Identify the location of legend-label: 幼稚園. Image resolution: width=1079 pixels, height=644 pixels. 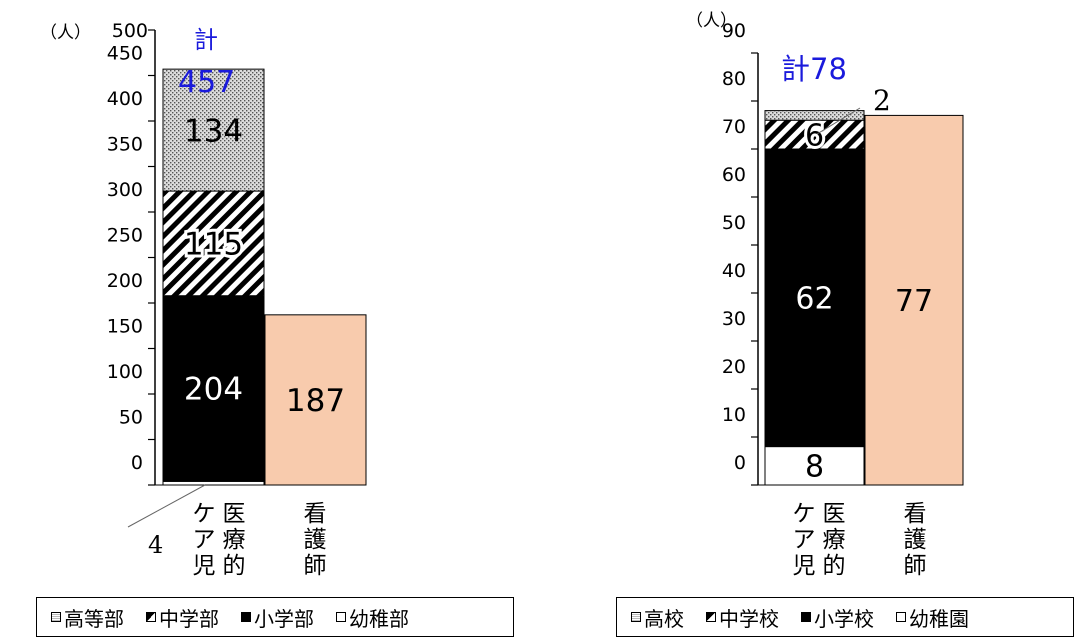
(939, 618).